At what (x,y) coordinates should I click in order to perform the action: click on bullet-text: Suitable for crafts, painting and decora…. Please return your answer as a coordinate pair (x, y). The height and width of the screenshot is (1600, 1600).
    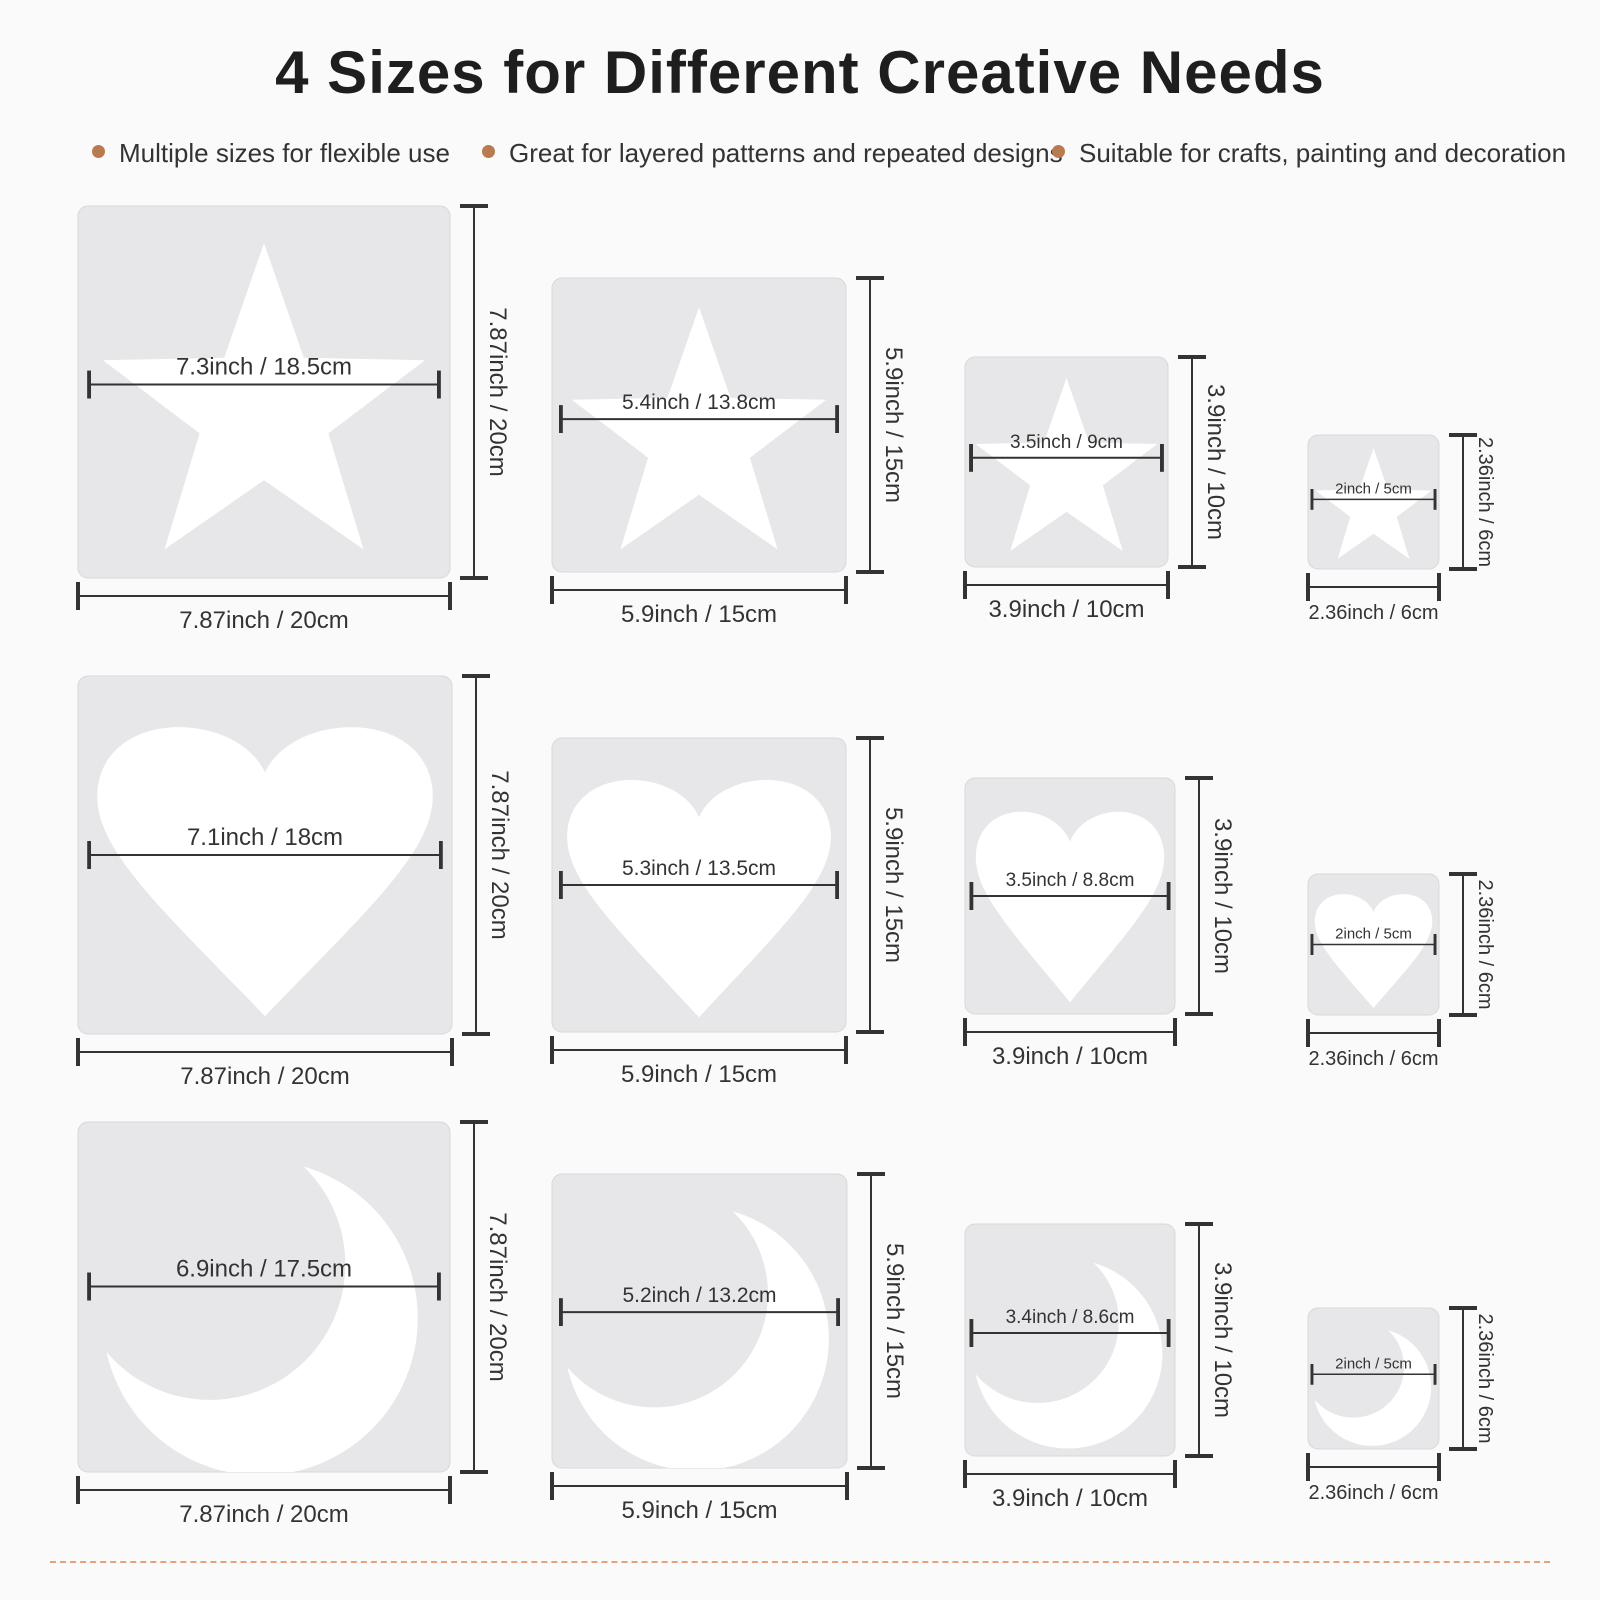
    Looking at the image, I should click on (1323, 153).